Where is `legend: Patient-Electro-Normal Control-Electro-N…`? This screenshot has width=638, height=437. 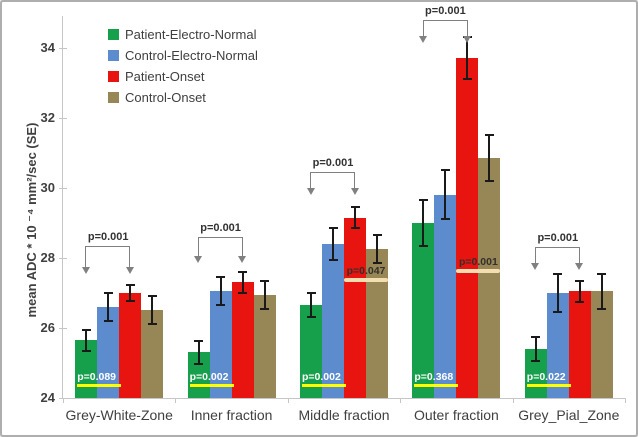 legend: Patient-Electro-Normal Control-Electro-N… is located at coordinates (183, 70).